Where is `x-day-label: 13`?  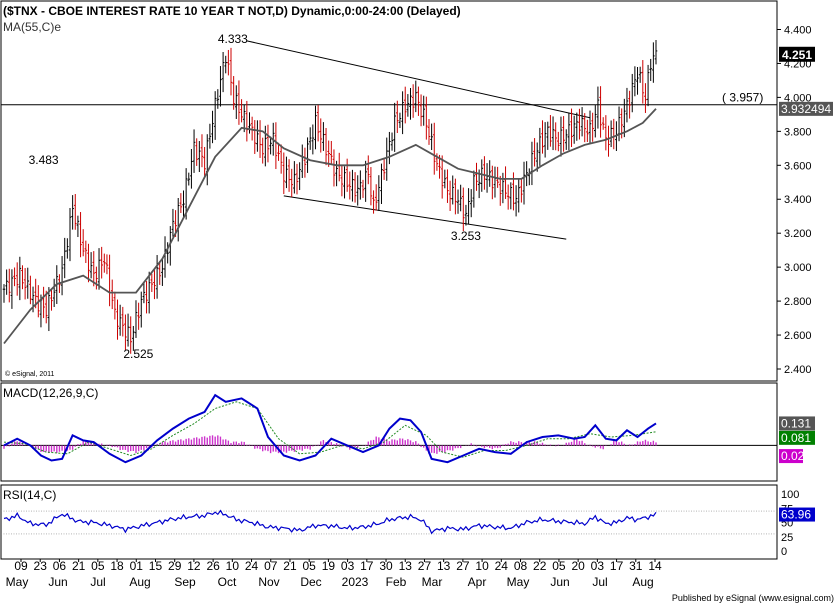
x-day-label: 13 is located at coordinates (444, 566).